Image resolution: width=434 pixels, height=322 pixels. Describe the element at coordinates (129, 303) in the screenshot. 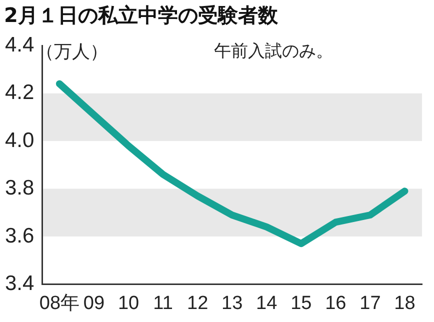

I see `x-tick-label: 10` at that location.